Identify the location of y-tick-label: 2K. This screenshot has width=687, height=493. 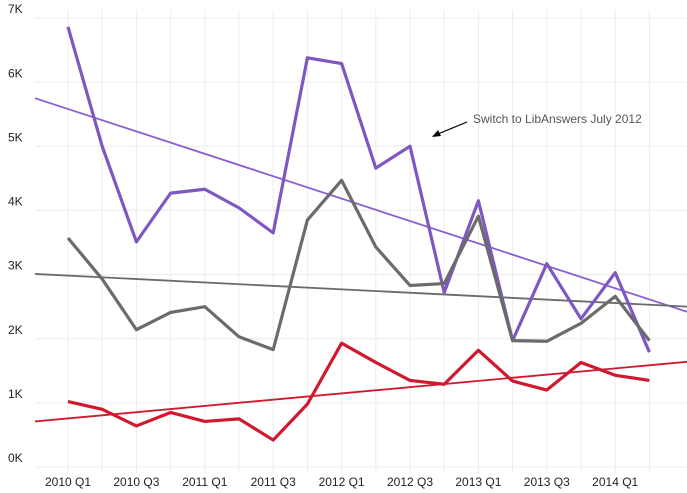
(15, 330).